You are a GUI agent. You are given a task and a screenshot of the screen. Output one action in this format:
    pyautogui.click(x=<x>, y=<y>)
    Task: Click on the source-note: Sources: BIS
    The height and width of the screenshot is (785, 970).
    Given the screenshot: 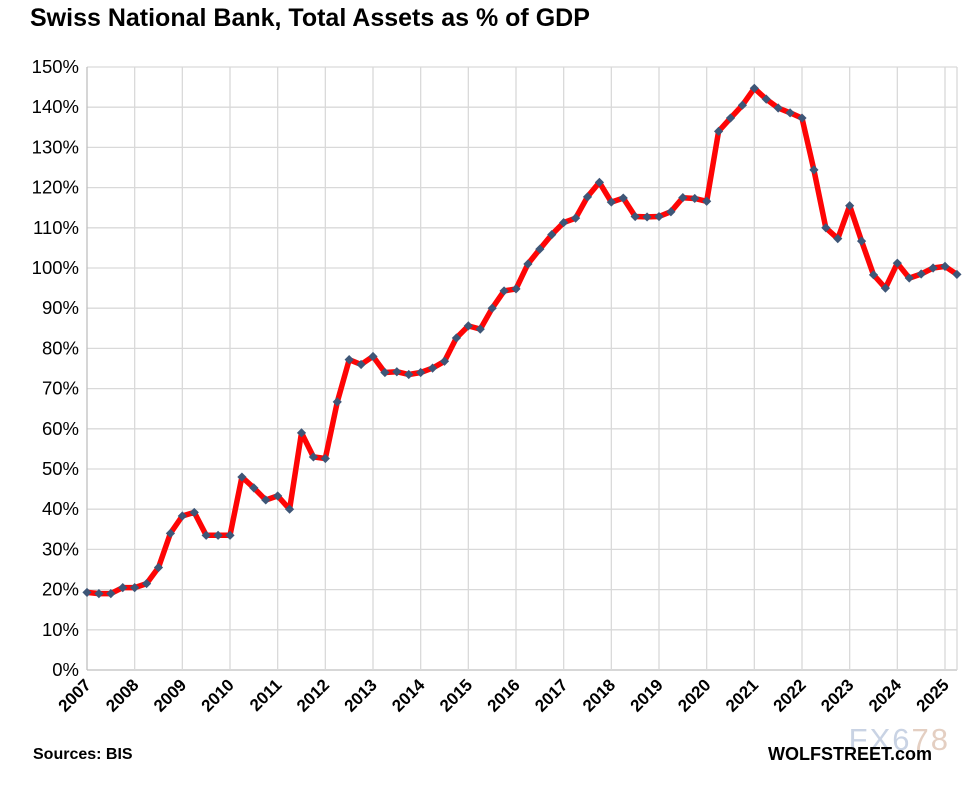 What is the action you would take?
    pyautogui.click(x=83, y=754)
    